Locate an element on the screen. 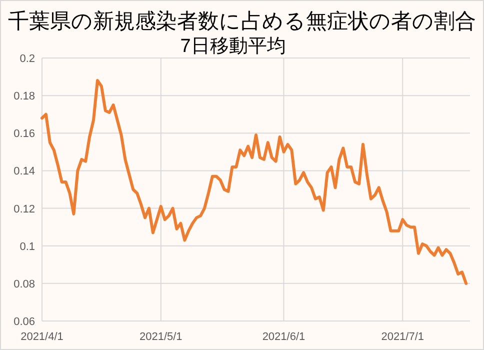  y-tick-label: 0.2 is located at coordinates (27, 59).